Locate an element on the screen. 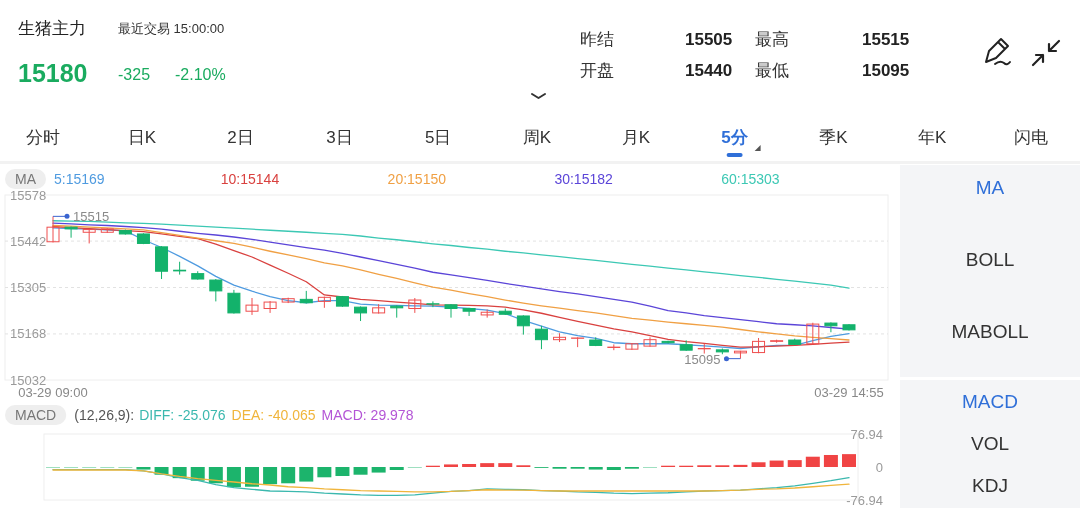 Image resolution: width=1080 pixels, height=508 pixels. text: 5:15169 is located at coordinates (79, 179).